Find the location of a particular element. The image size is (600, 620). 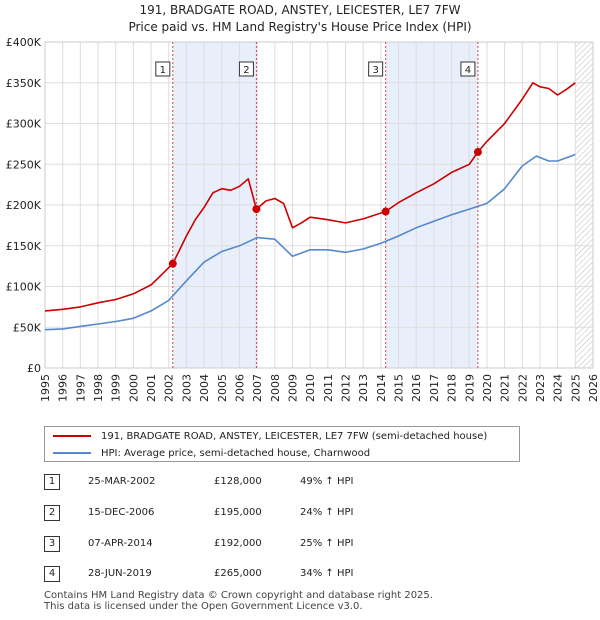

x-tick-label: 2023 is located at coordinates (540, 388).